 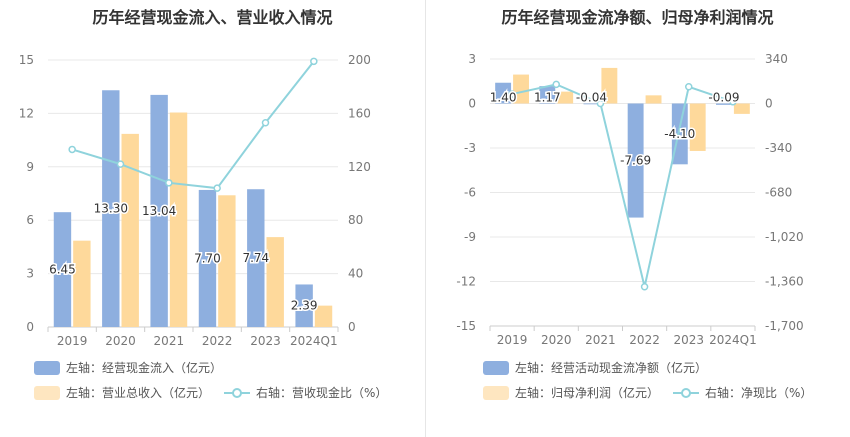 What do you see at coordinates (237, 393) in the screenshot?
I see `left-legend-swatch-ratio` at bounding box center [237, 393].